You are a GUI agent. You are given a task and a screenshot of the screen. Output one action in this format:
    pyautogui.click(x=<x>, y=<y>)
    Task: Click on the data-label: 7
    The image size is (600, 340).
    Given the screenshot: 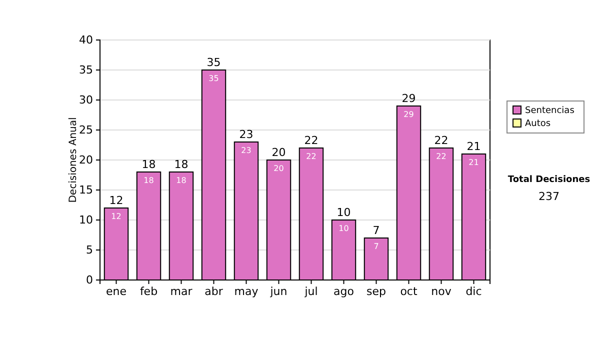 What is the action you would take?
    pyautogui.click(x=376, y=246)
    